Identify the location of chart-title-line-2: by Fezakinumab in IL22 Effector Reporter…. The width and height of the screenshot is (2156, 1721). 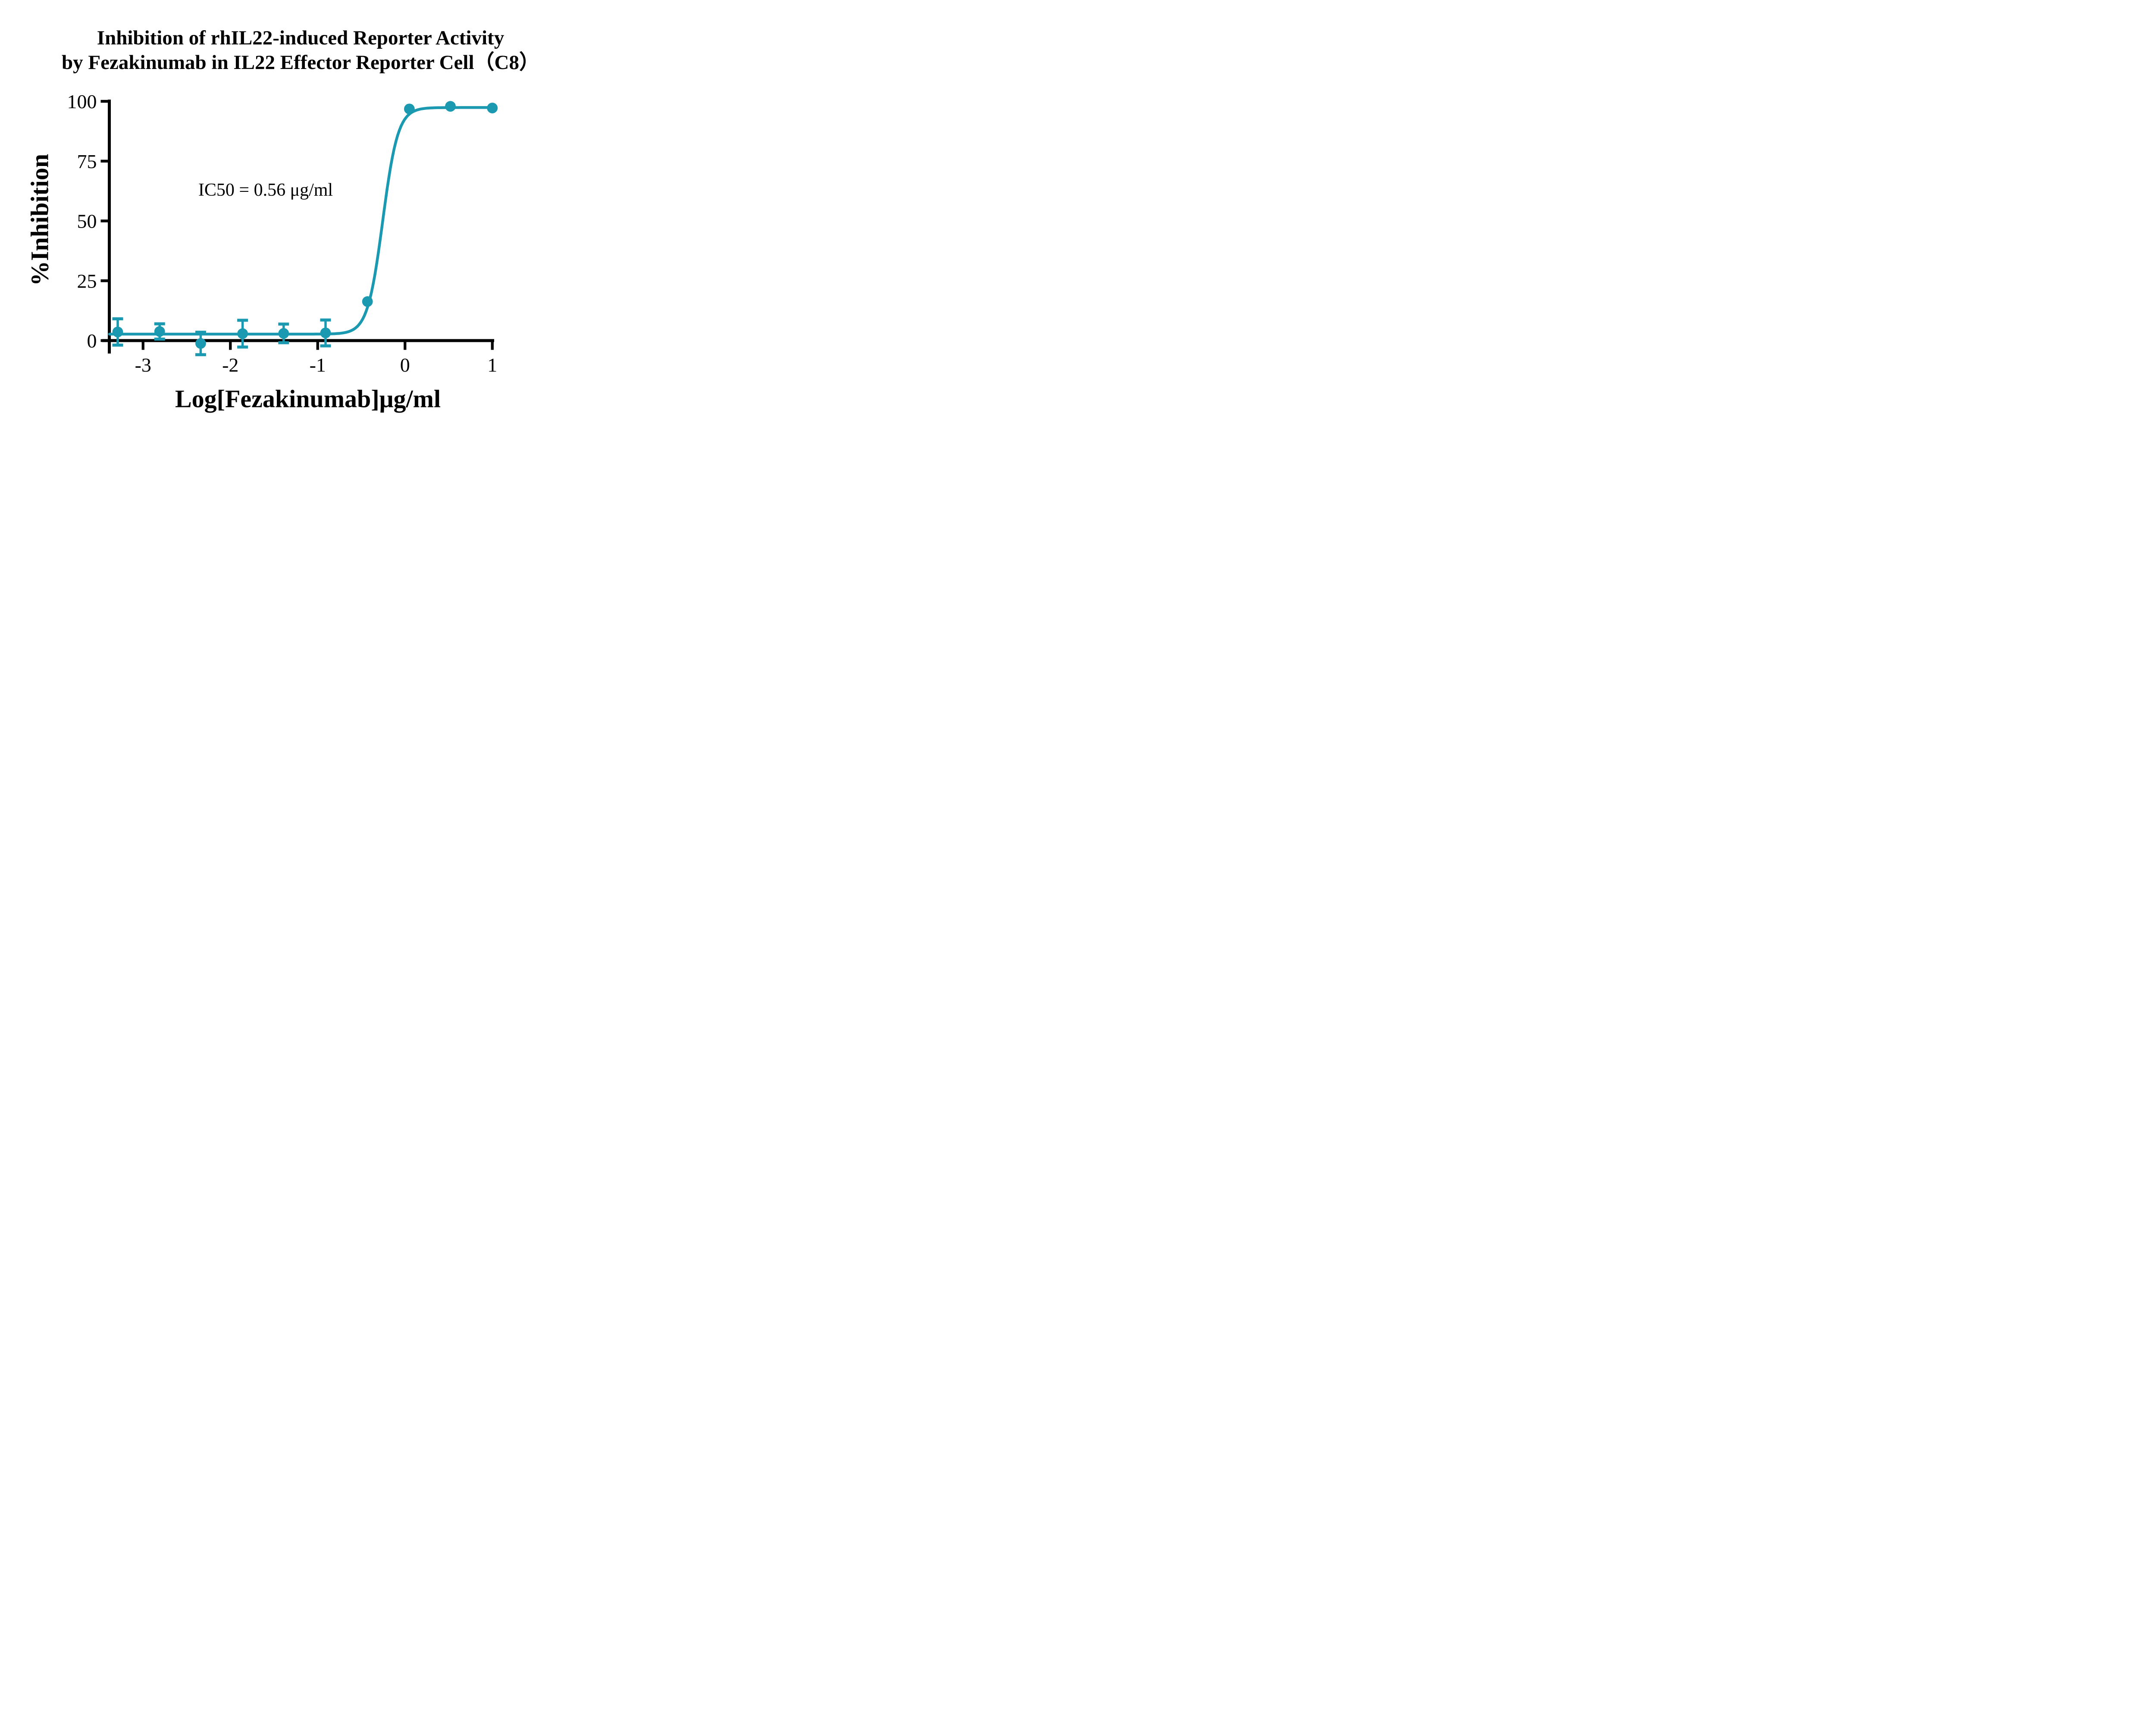
(300, 62).